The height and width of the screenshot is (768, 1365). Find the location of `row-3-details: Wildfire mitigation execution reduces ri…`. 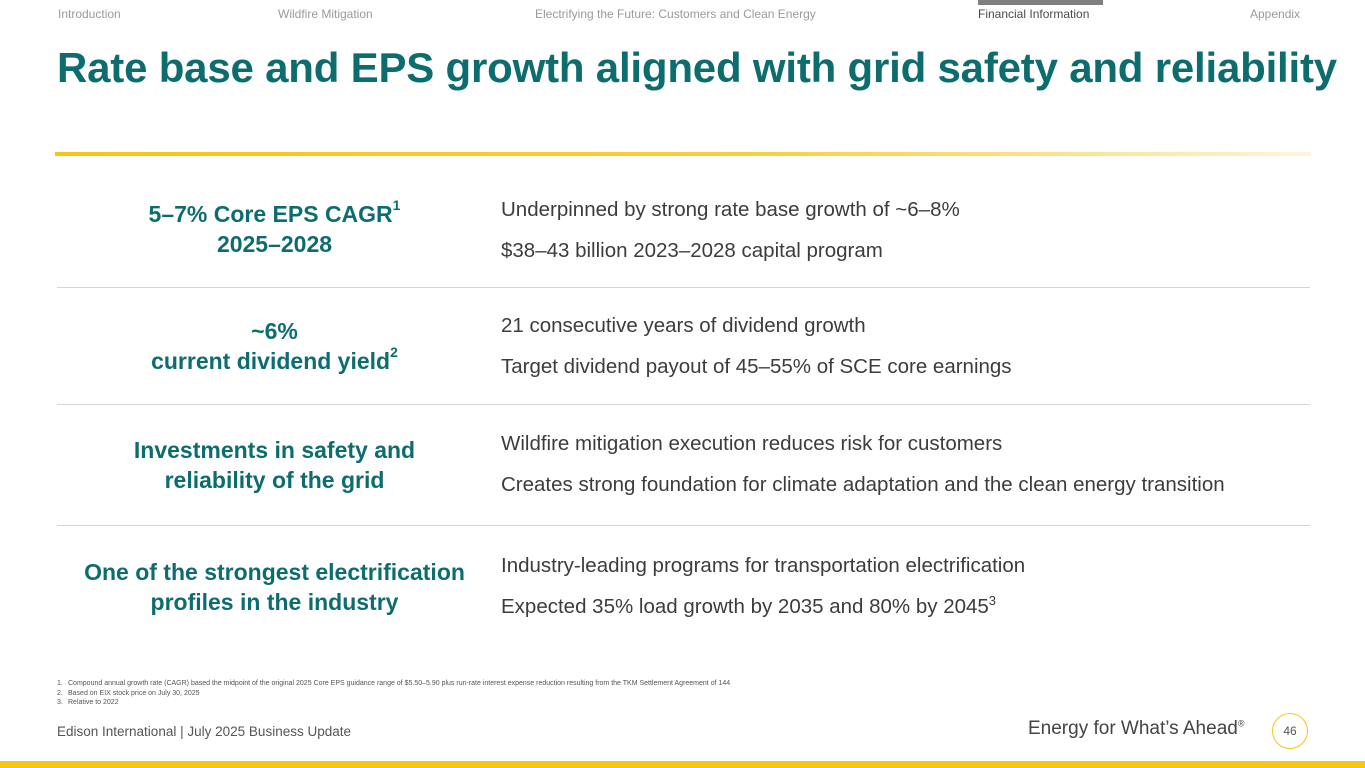

row-3-details: Wildfire mitigation execution reduces ri… is located at coordinates (911, 471).